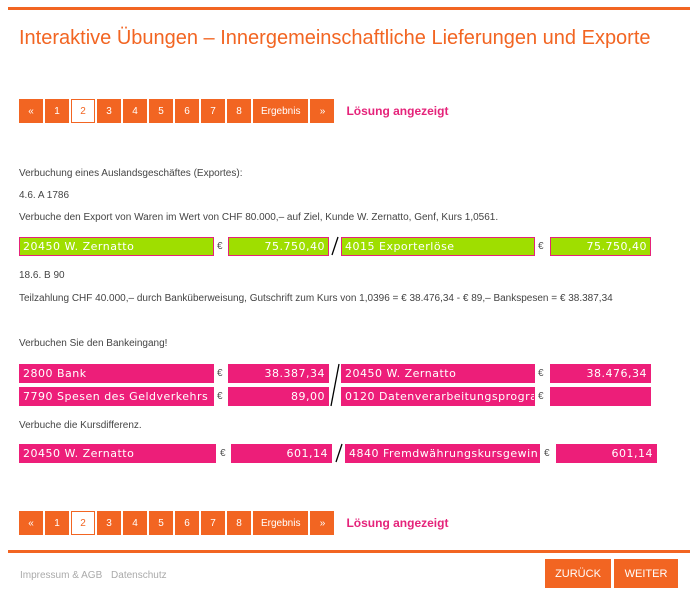 This screenshot has height=597, width=700. What do you see at coordinates (278, 396) in the screenshot?
I see `bank-debit-2-amount: 89,00` at bounding box center [278, 396].